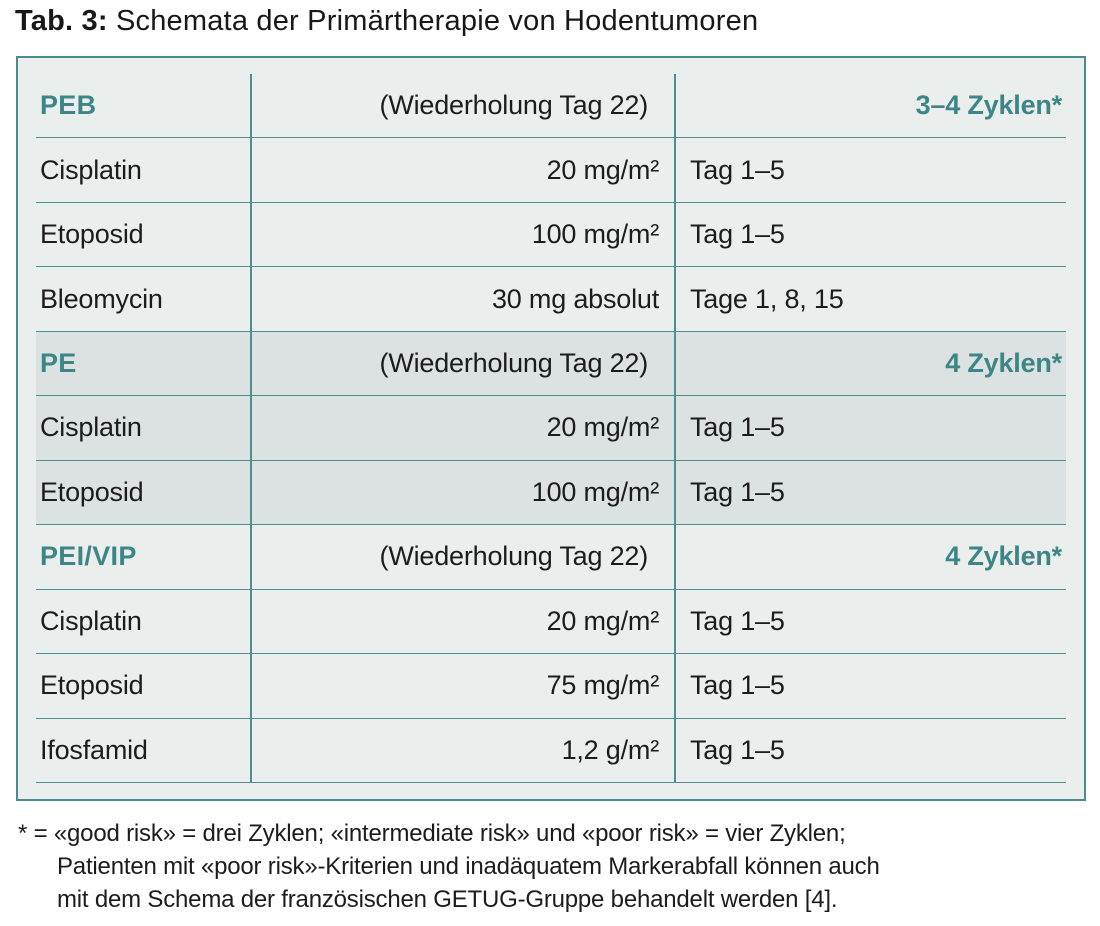 The width and height of the screenshot is (1100, 926). I want to click on table-caption-label: Tab. 3:, so click(61, 21).